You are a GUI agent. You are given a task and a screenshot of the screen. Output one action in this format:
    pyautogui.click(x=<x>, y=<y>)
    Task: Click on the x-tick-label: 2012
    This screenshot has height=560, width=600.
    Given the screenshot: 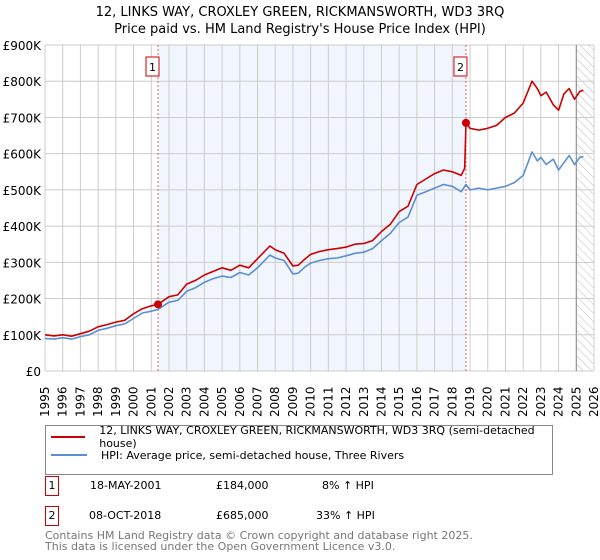 What is the action you would take?
    pyautogui.click(x=346, y=401)
    